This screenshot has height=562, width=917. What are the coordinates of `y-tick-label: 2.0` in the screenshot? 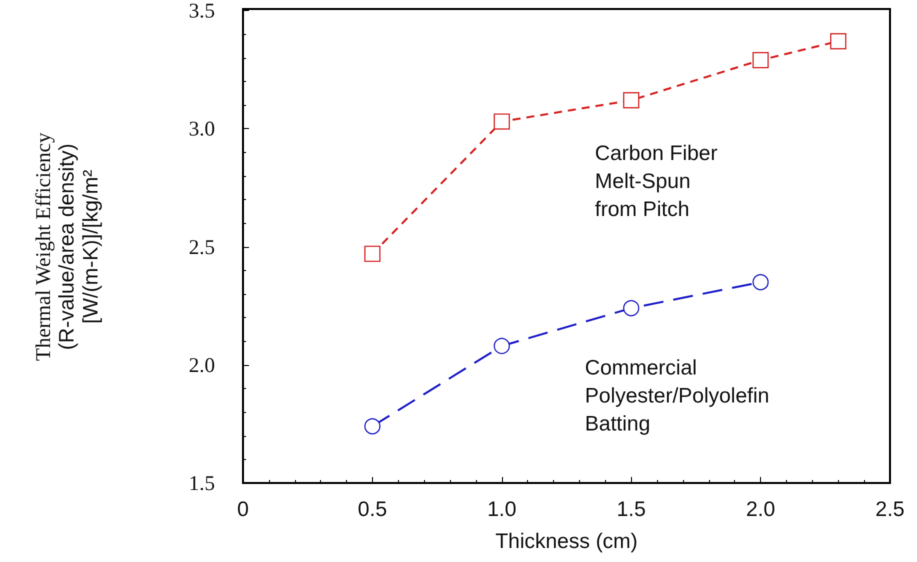 It's located at (201, 364).